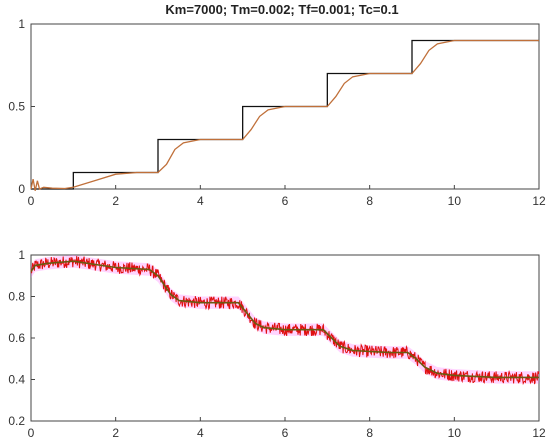 The image size is (550, 447). I want to click on top-x-tick-label: 0, so click(31, 201).